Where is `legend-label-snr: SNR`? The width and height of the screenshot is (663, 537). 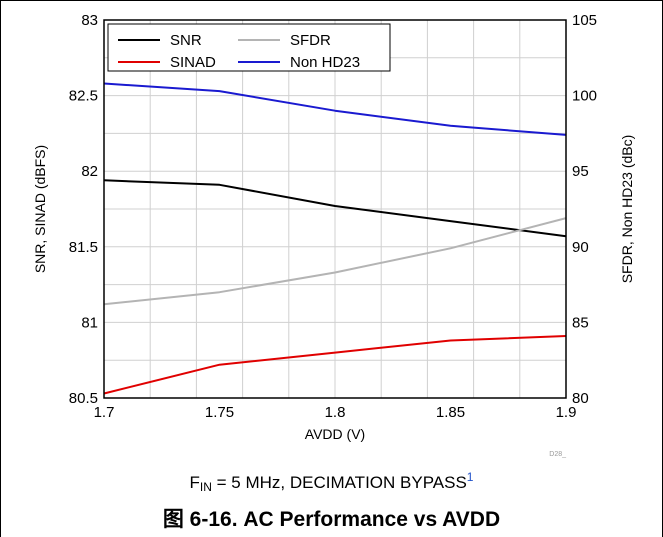 legend-label-snr: SNR is located at coordinates (186, 40).